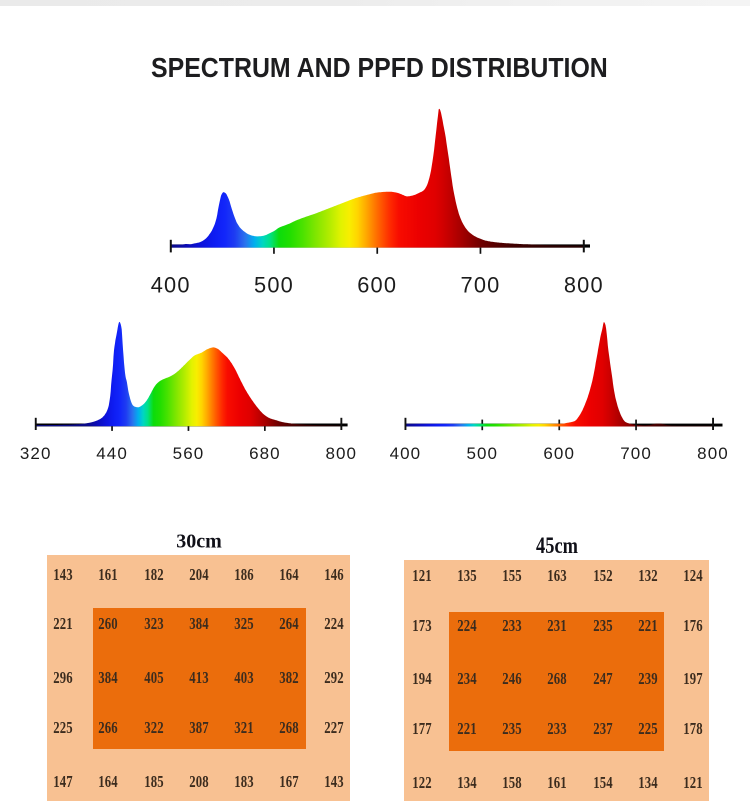 Image resolution: width=750 pixels, height=807 pixels. I want to click on svg-text: 560, so click(189, 453).